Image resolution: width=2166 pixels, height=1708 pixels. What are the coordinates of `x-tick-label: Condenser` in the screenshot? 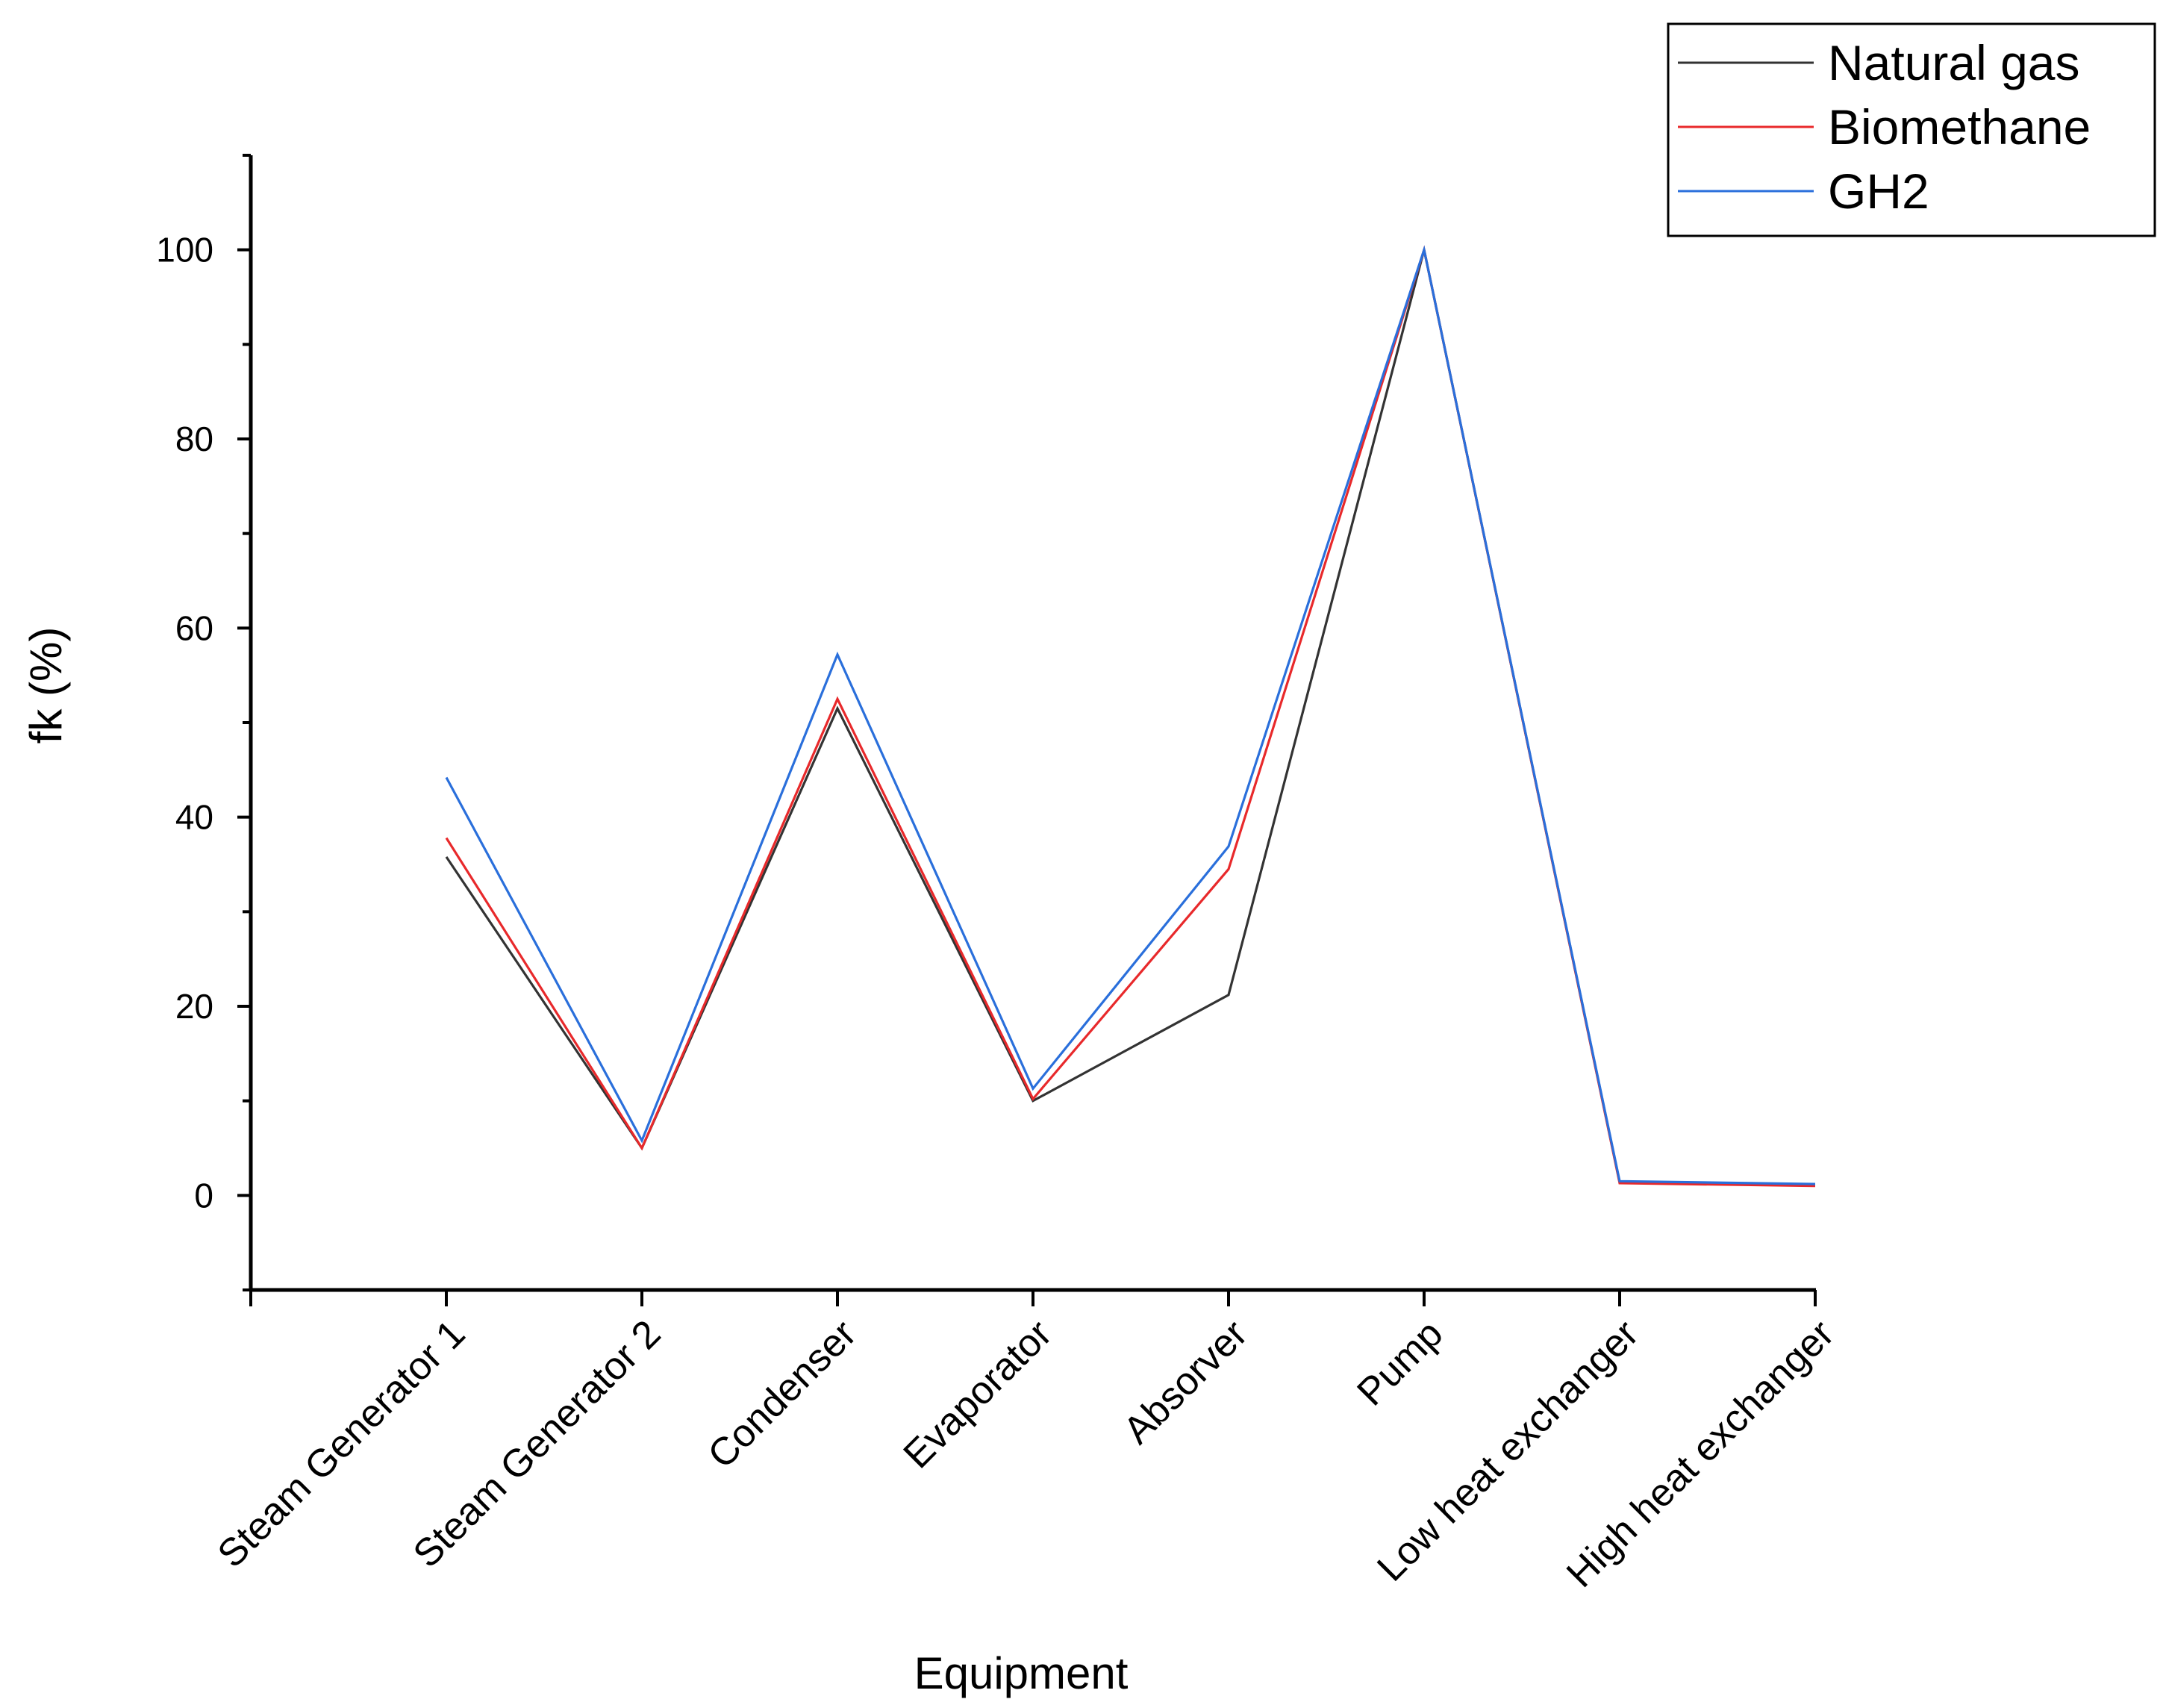 It's located at (782, 1394).